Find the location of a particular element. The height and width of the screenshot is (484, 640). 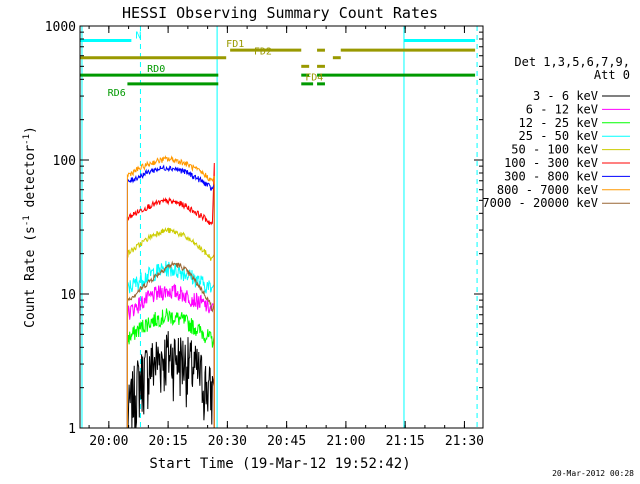

y-axis-label: Count Rate (s-1 detector-1) is located at coordinates (30, 227).